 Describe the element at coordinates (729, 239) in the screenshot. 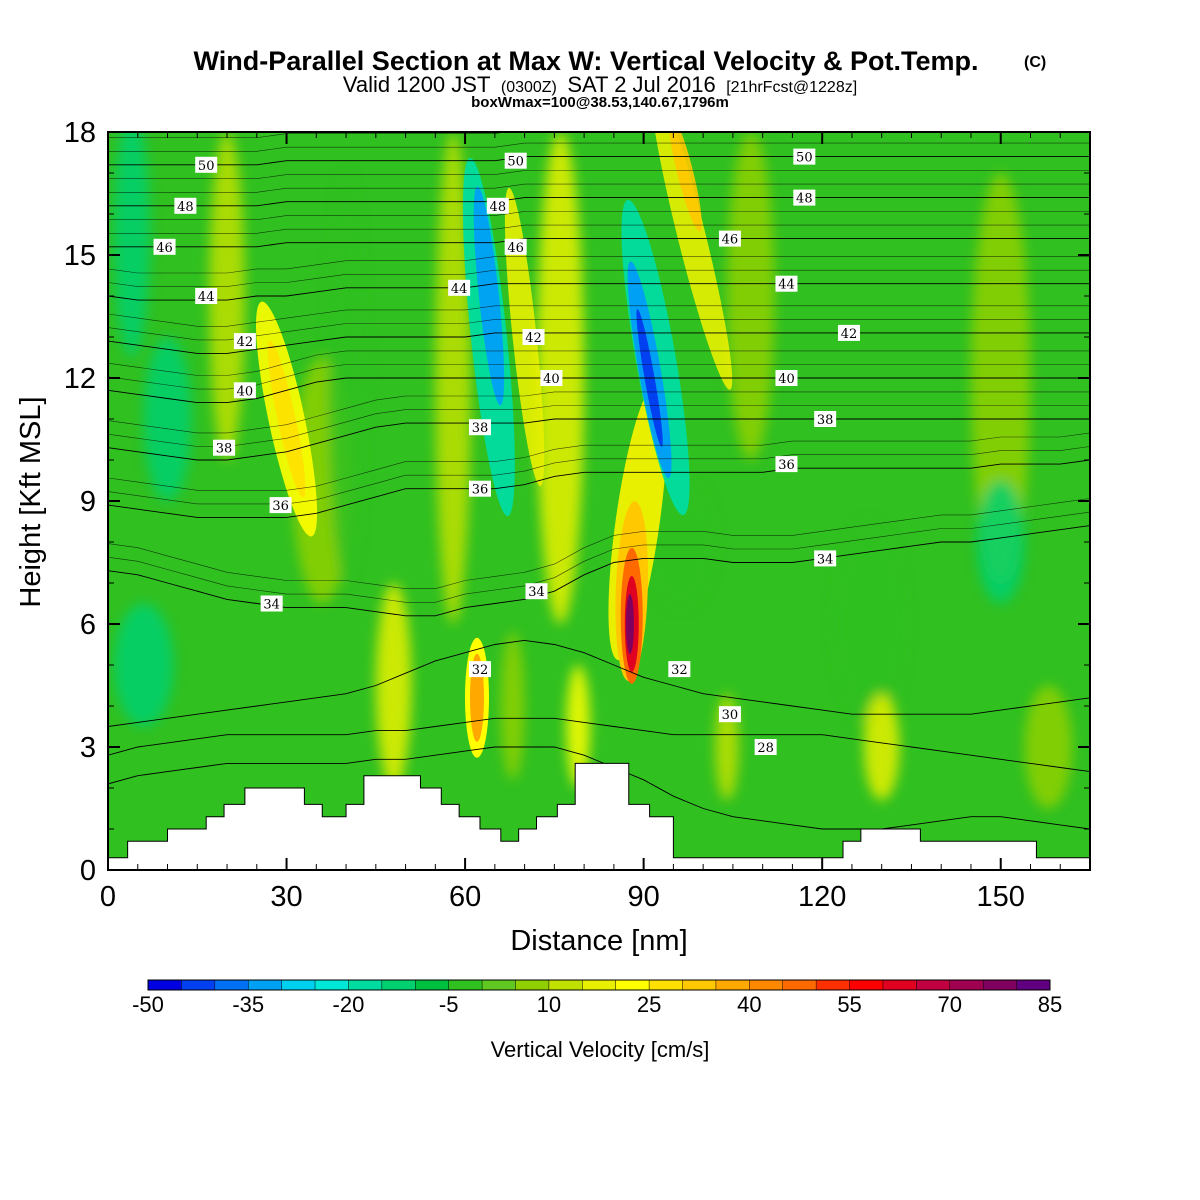

I see `contour-label: 46` at that location.